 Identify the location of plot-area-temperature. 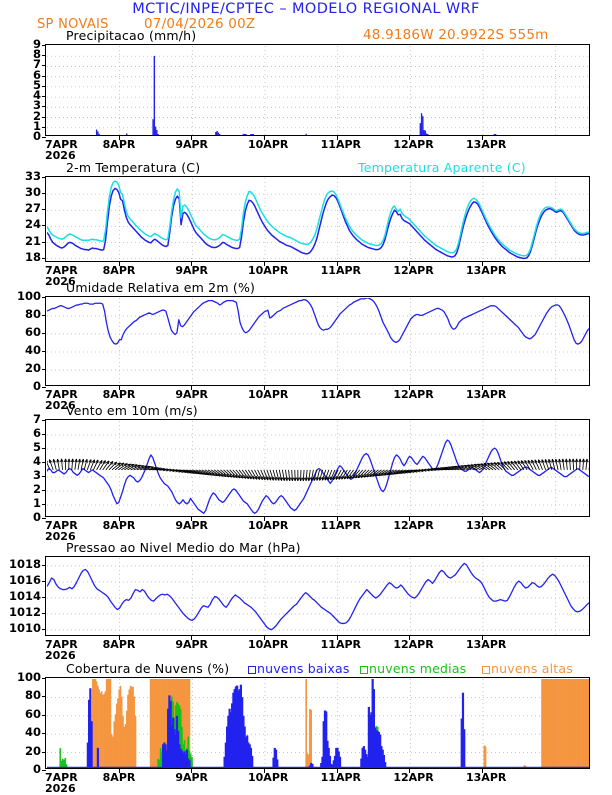
(317, 219).